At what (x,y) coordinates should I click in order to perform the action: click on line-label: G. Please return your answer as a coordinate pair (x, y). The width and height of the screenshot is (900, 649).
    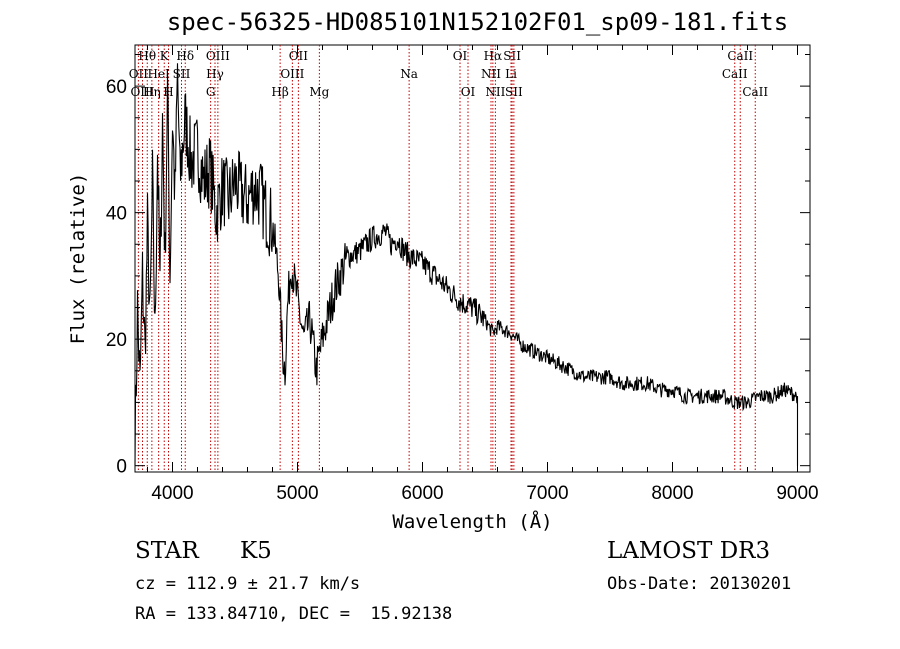
    Looking at the image, I should click on (211, 92).